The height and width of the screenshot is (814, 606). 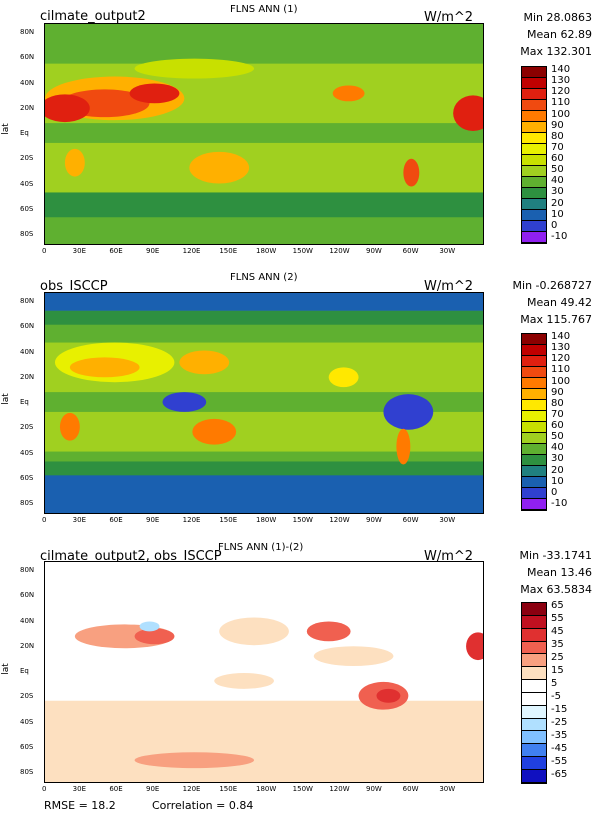 I want to click on case-title: cilmate_output2, obs_ISCCP, so click(x=131, y=556).